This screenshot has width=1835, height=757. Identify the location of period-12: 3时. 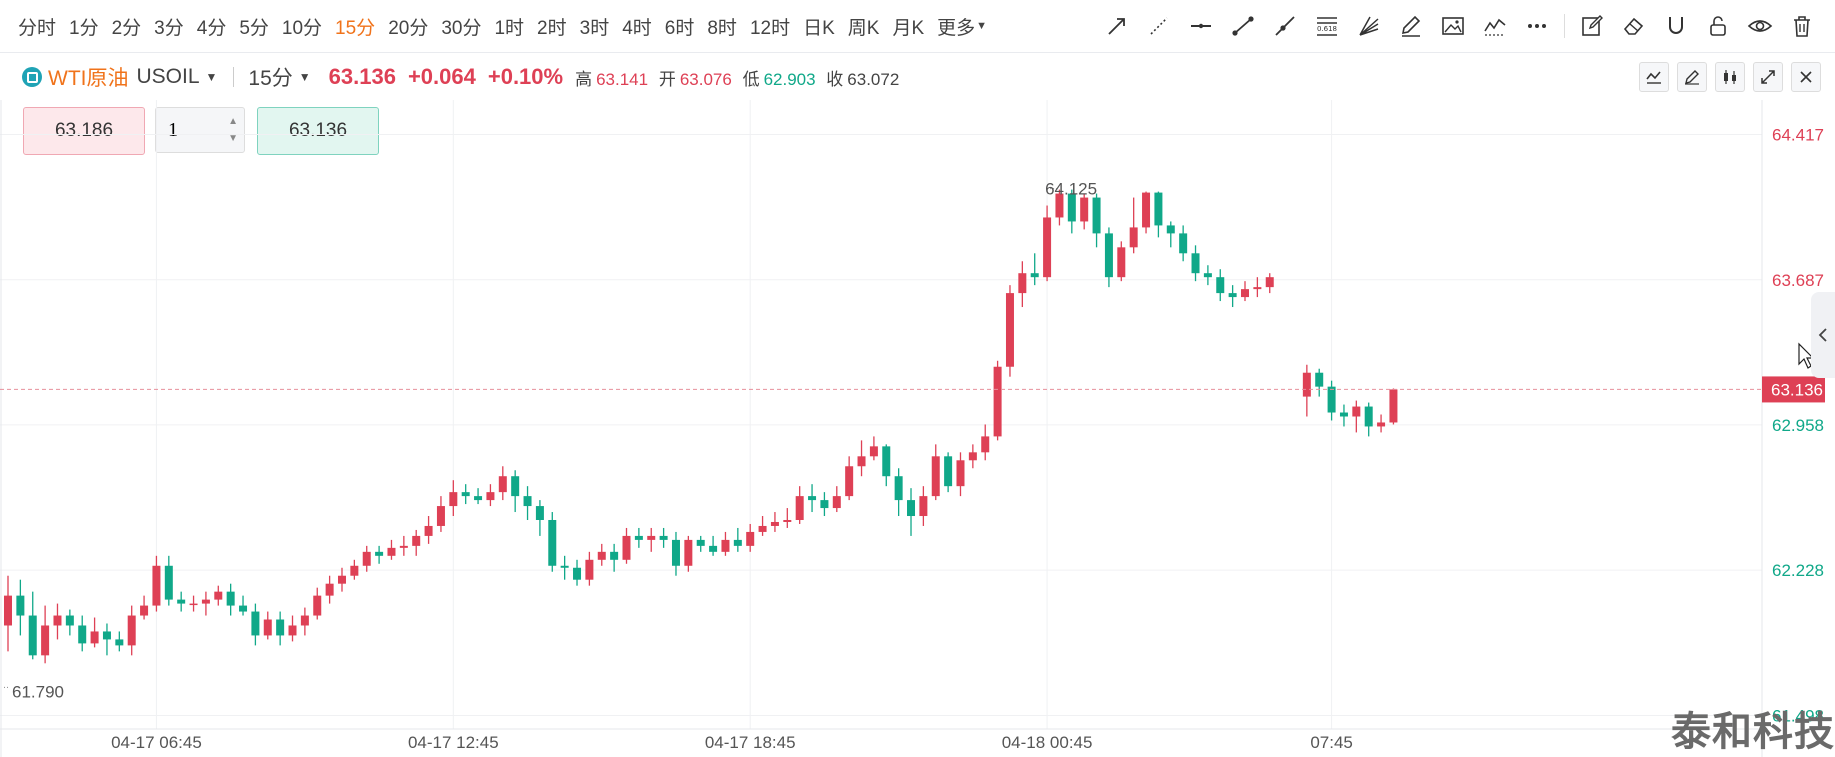
(594, 28).